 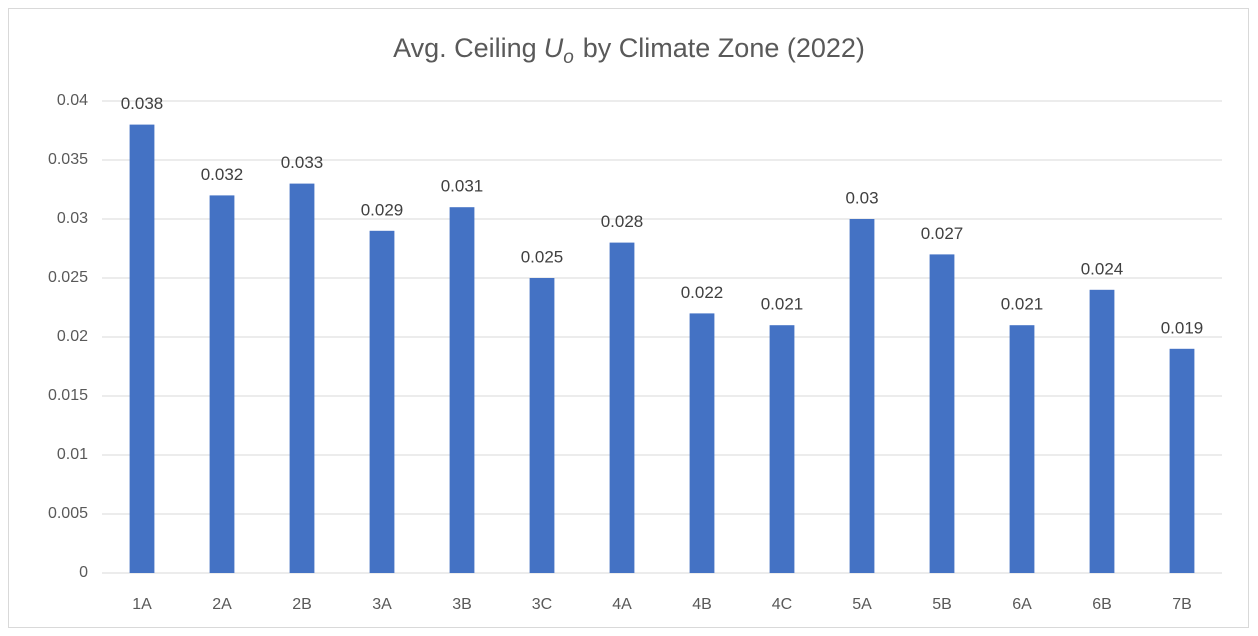 I want to click on x-tick-label: 7B, so click(x=1182, y=604).